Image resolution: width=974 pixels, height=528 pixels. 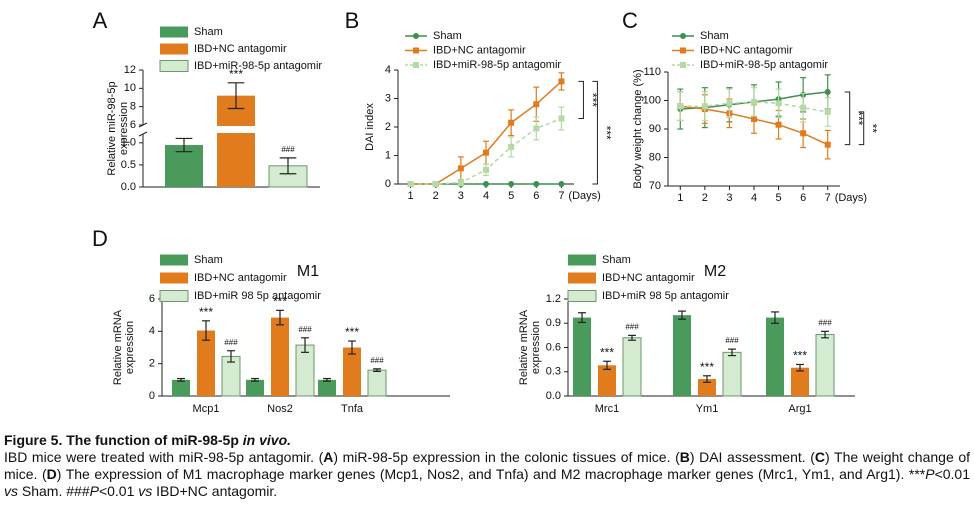 I want to click on panel-label: B, so click(x=352, y=20).